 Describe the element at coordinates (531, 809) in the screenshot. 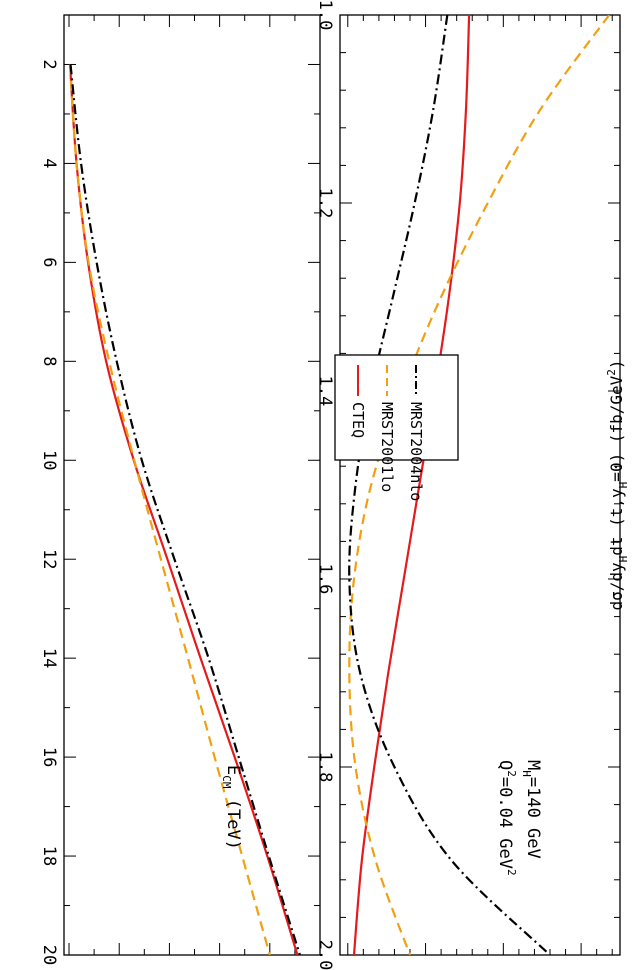

I see `annotation-mass: MH=140 GeV` at that location.